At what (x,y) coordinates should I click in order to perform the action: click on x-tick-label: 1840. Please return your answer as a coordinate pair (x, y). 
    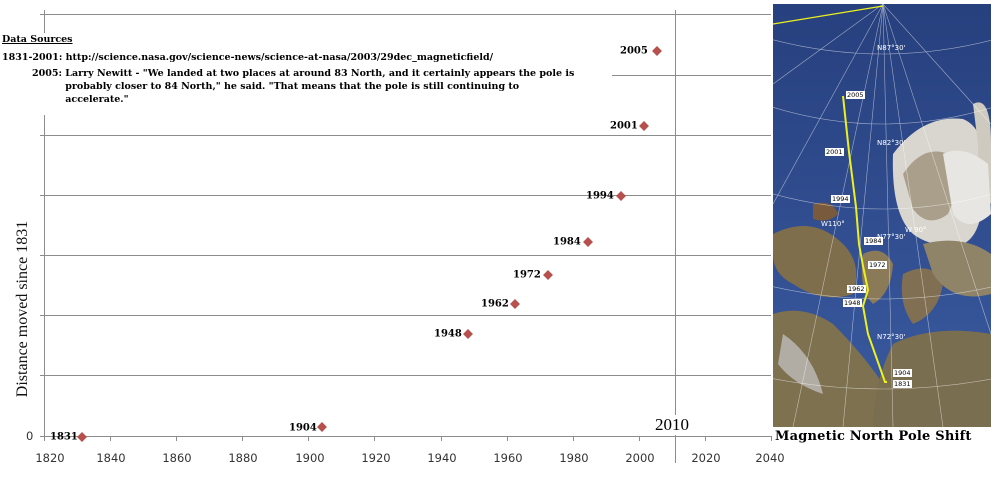
    Looking at the image, I should click on (111, 458).